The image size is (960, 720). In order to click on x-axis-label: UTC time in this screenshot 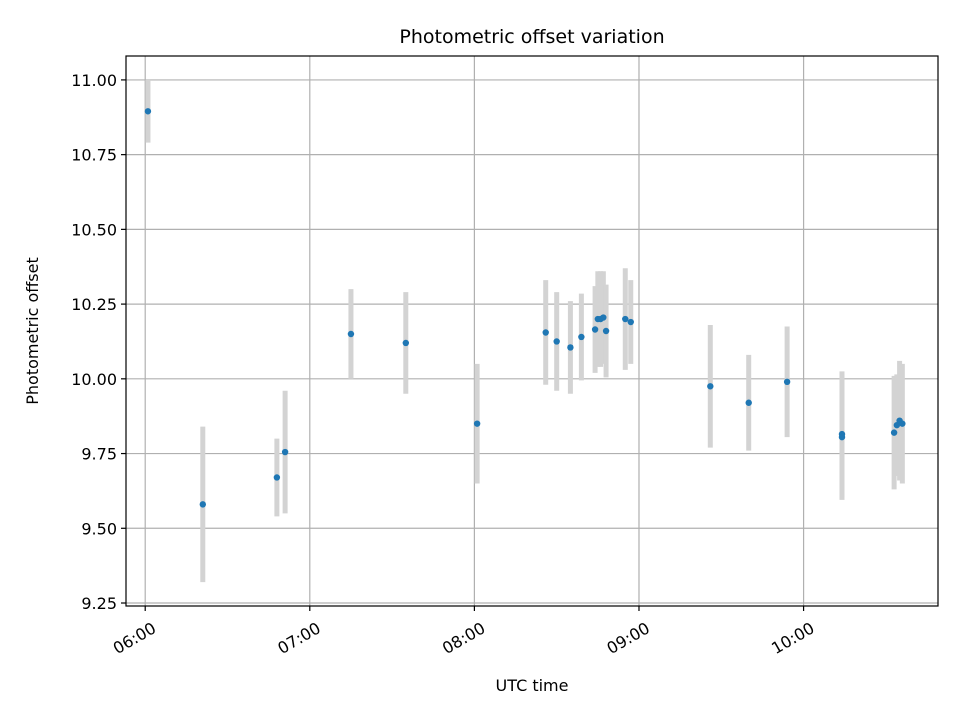, I will do `click(532, 685)`.